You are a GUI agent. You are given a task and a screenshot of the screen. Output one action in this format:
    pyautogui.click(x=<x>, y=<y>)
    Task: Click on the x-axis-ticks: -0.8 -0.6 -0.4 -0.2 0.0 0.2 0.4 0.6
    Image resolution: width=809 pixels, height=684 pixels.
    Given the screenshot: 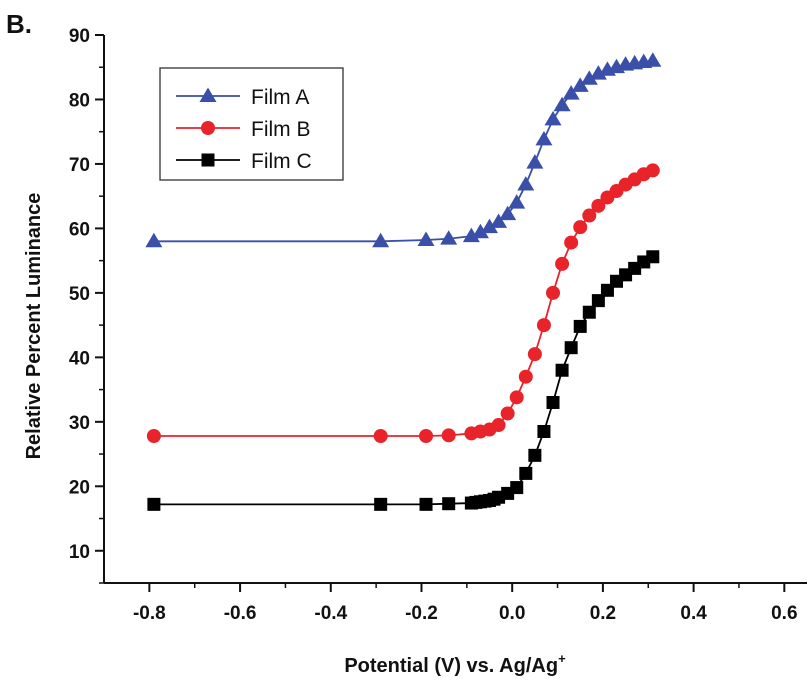 What is the action you would take?
    pyautogui.click(x=465, y=603)
    